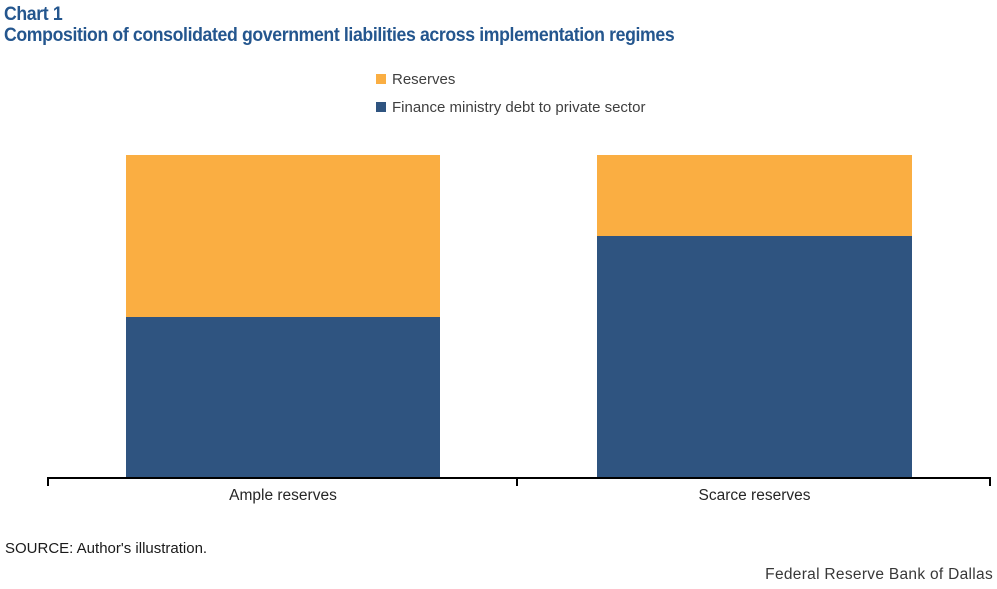 Image resolution: width=997 pixels, height=589 pixels. Describe the element at coordinates (510, 79) in the screenshot. I see `legend-item-reserves: Reserves` at that location.